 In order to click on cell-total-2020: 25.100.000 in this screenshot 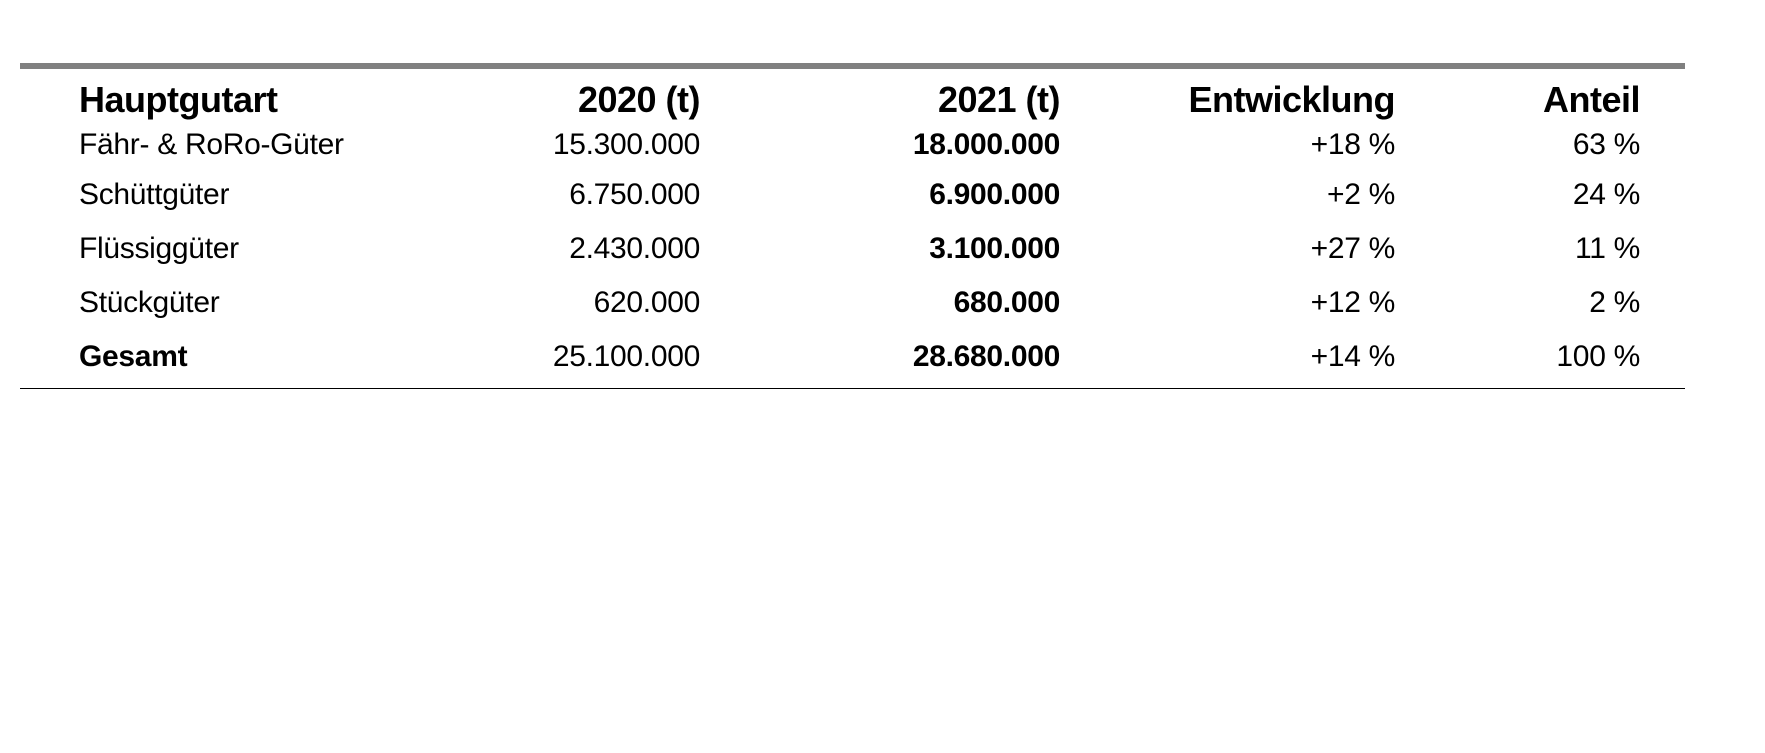, I will do `click(626, 356)`.